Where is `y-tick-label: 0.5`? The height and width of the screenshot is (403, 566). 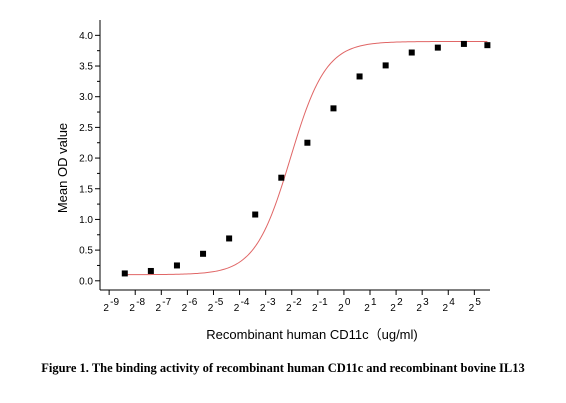
y-tick-label: 0.5 is located at coordinates (86, 251).